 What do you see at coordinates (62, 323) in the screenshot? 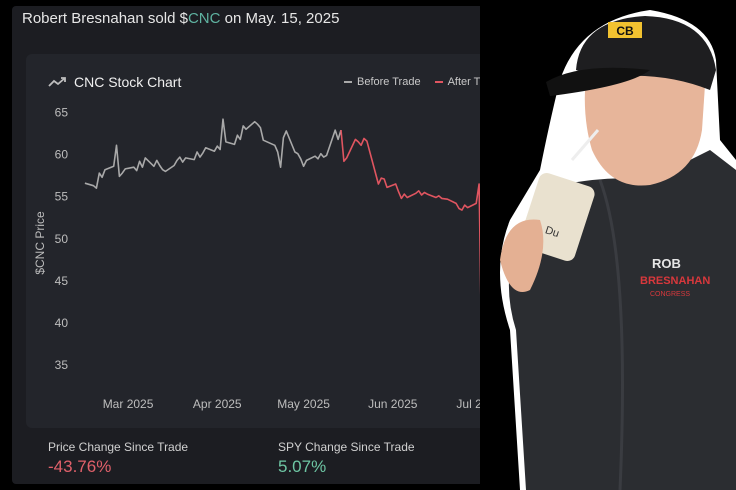
I see `y-tick-label: 40` at bounding box center [62, 323].